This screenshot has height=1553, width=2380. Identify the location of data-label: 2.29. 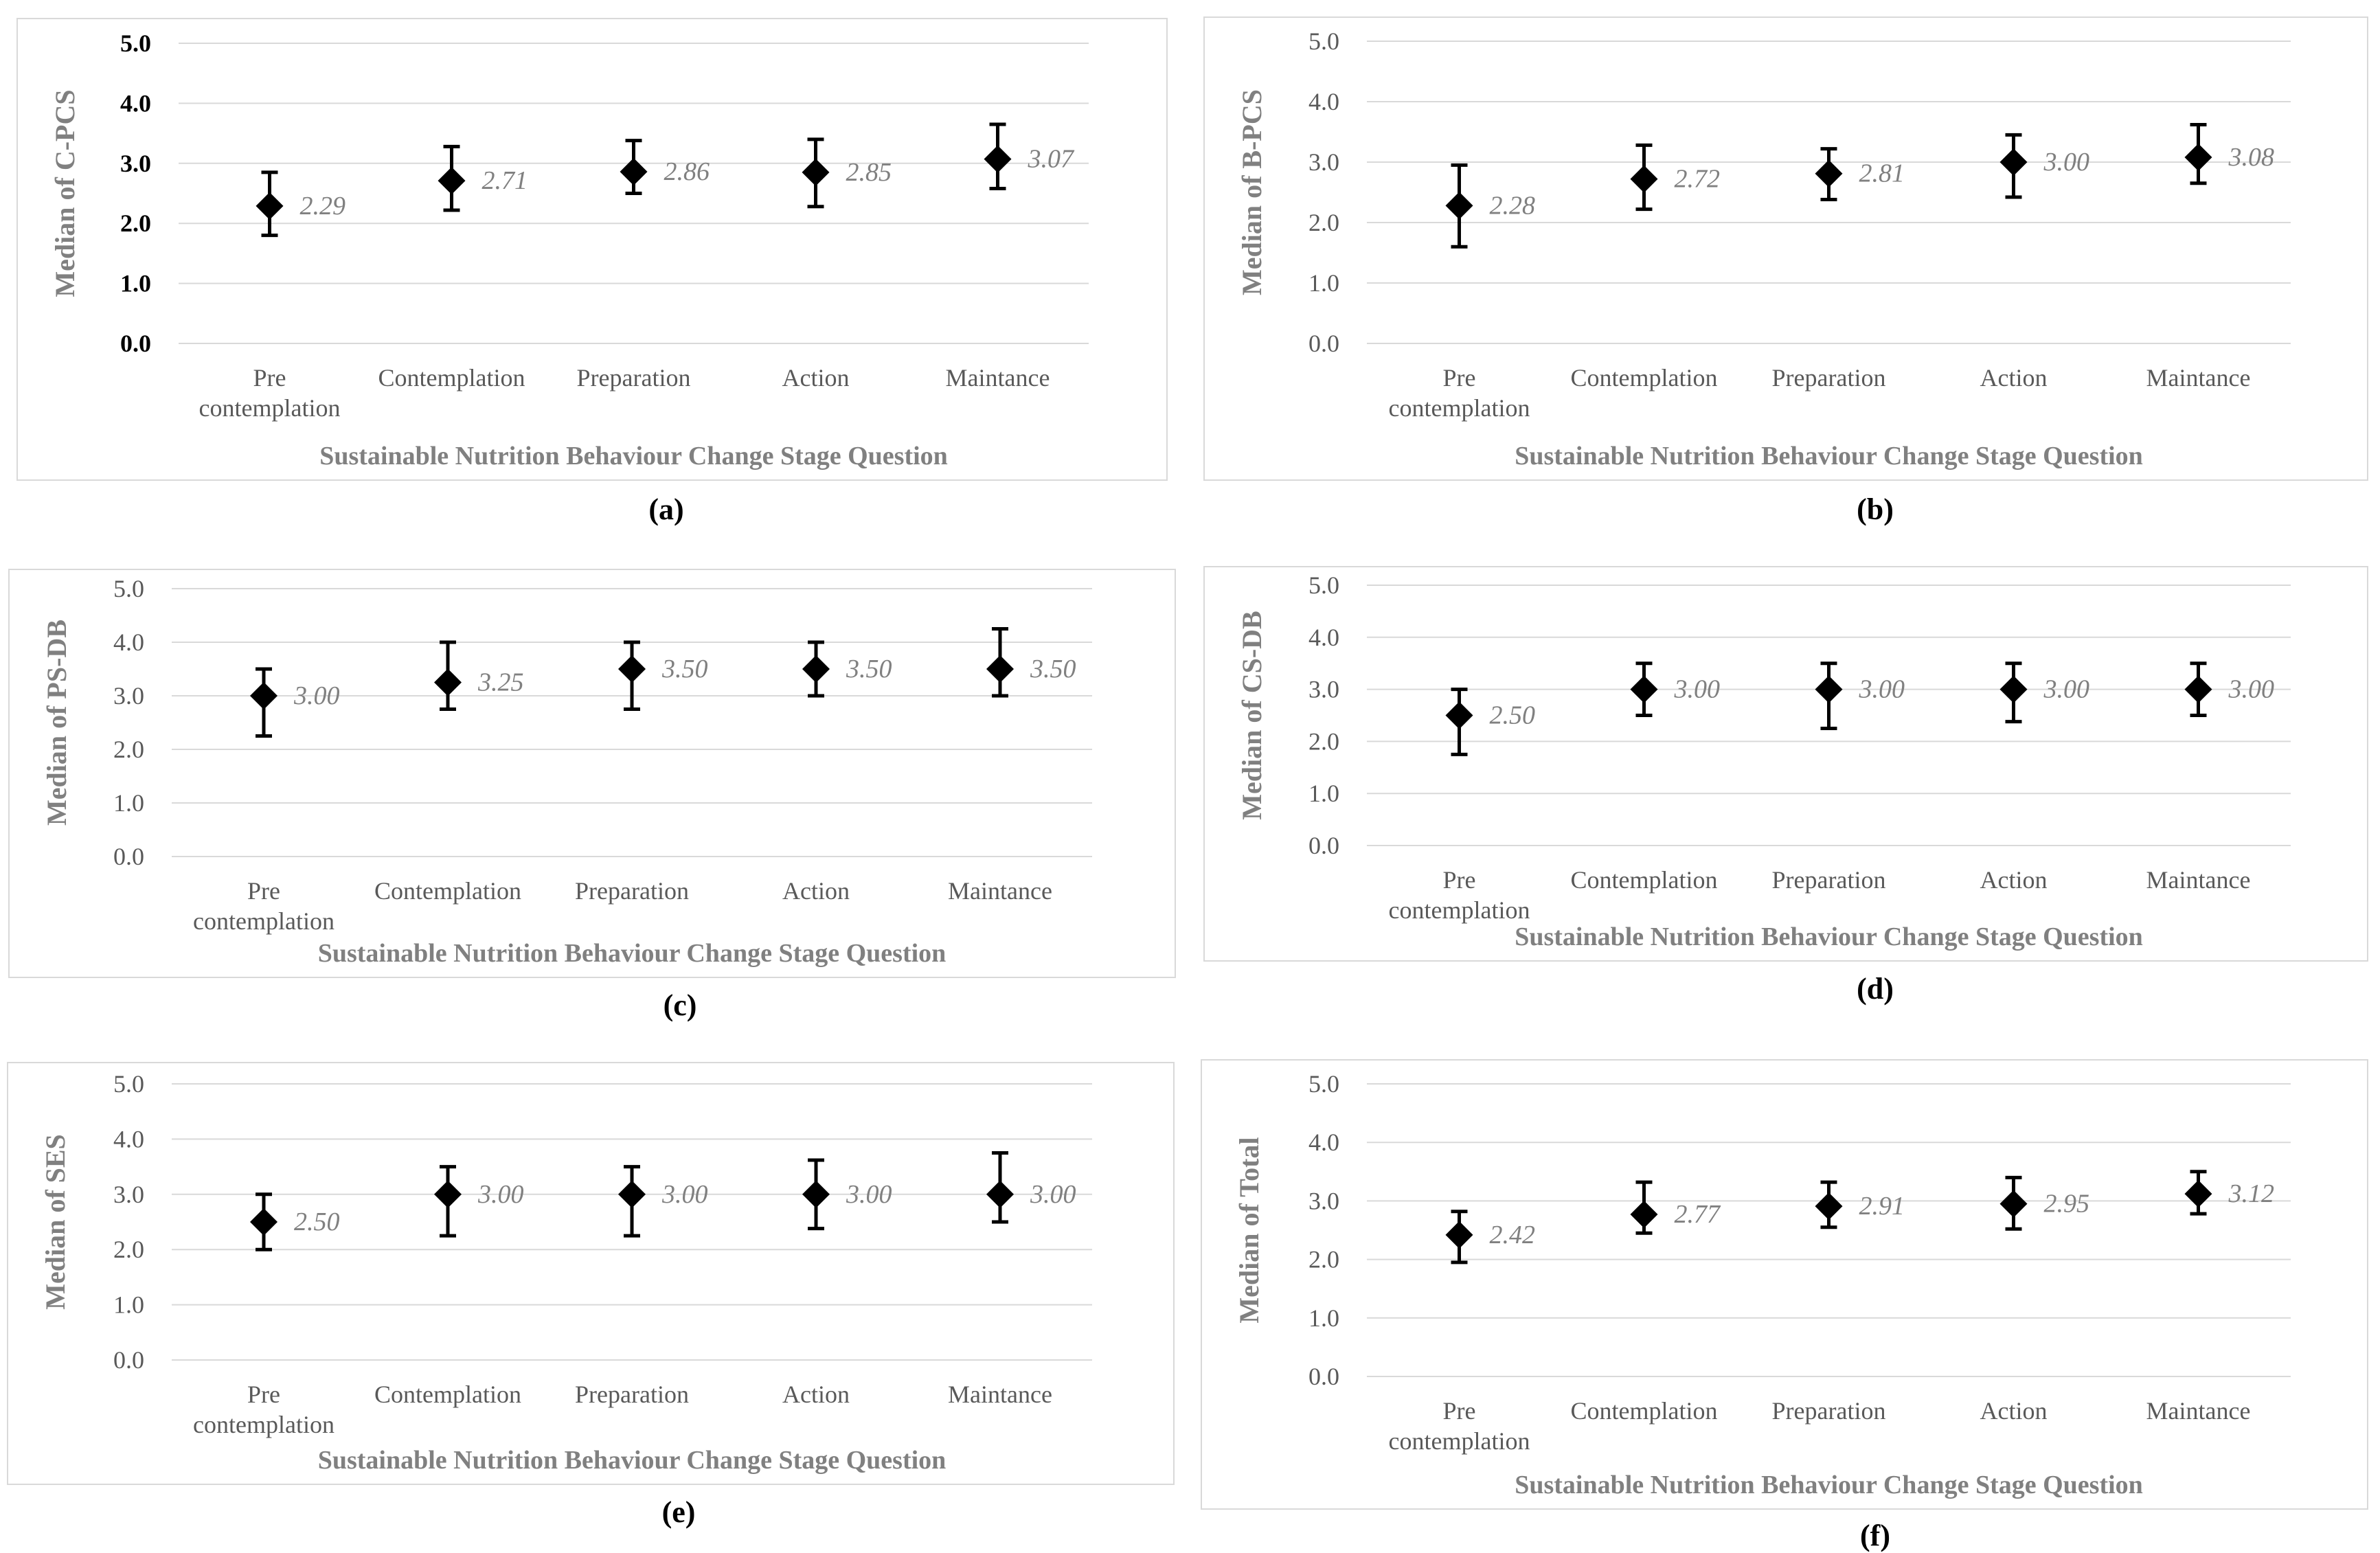
(323, 206).